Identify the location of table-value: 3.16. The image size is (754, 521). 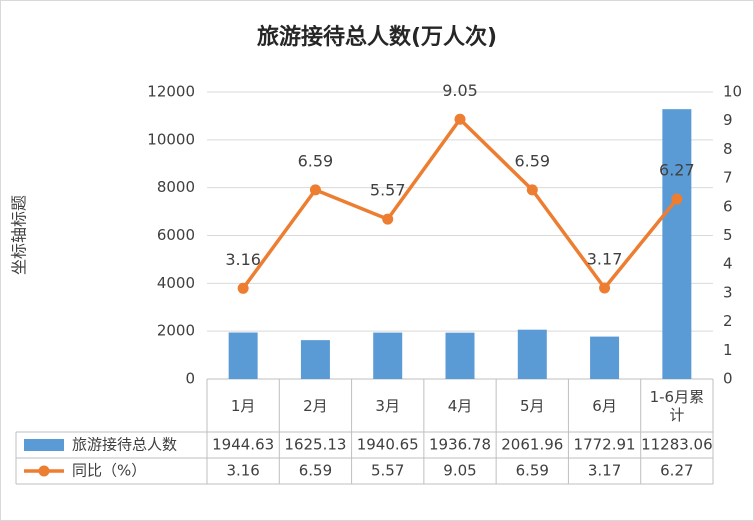
(242, 471).